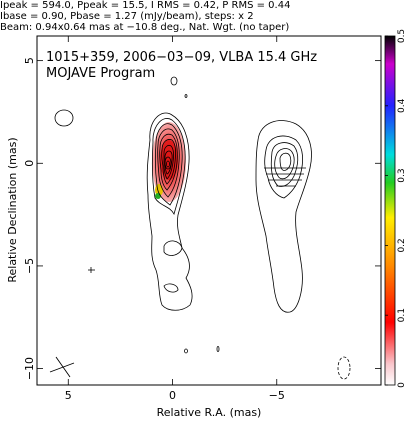 This screenshot has width=409, height=424. What do you see at coordinates (68, 395) in the screenshot?
I see `x-tick-label: 5` at bounding box center [68, 395].